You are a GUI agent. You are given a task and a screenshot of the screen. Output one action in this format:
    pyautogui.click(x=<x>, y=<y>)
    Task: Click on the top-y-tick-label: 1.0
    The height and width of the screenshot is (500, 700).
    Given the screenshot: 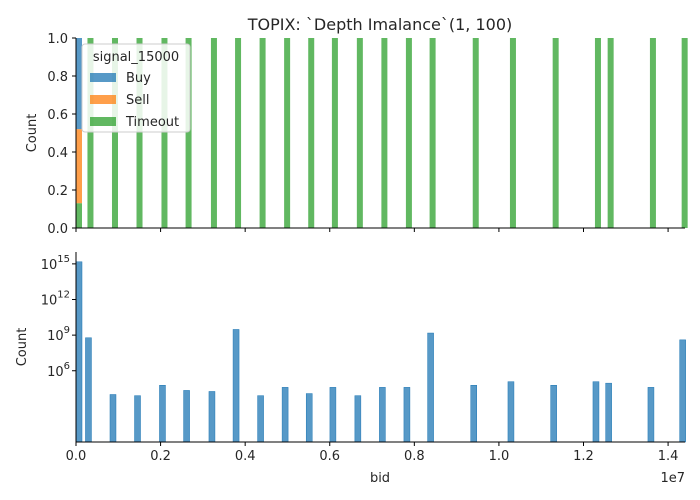 What is the action you would take?
    pyautogui.click(x=57, y=39)
    